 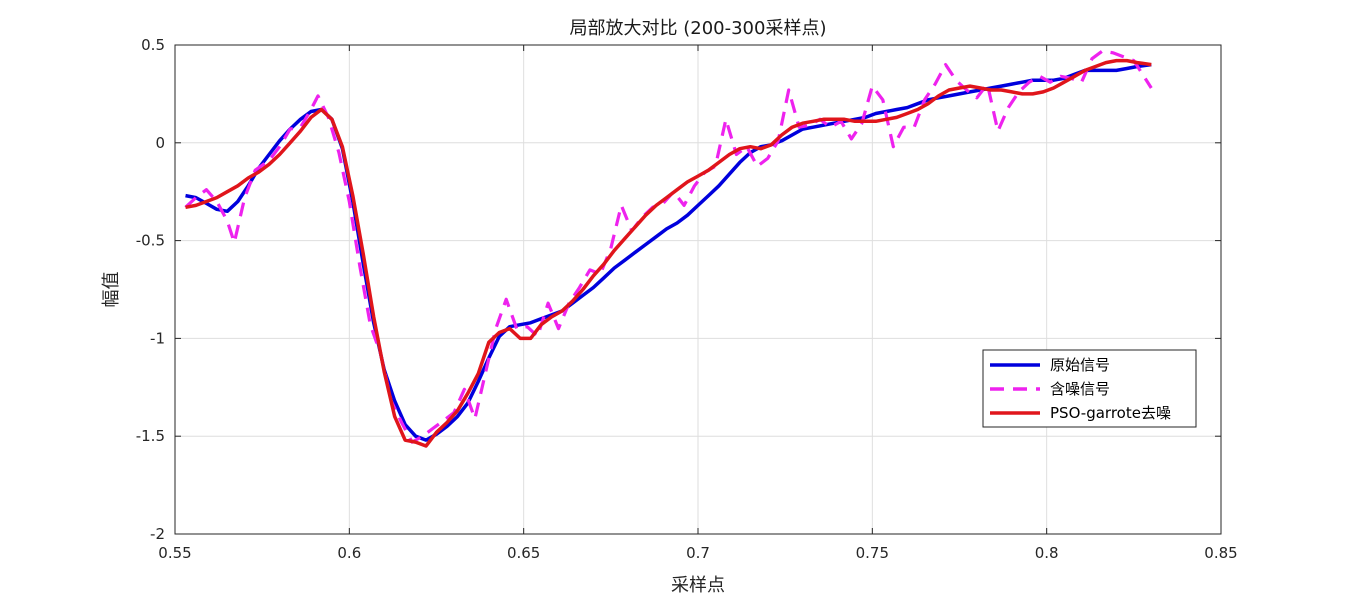 What do you see at coordinates (349, 553) in the screenshot?
I see `x-tick-label: 0.6` at bounding box center [349, 553].